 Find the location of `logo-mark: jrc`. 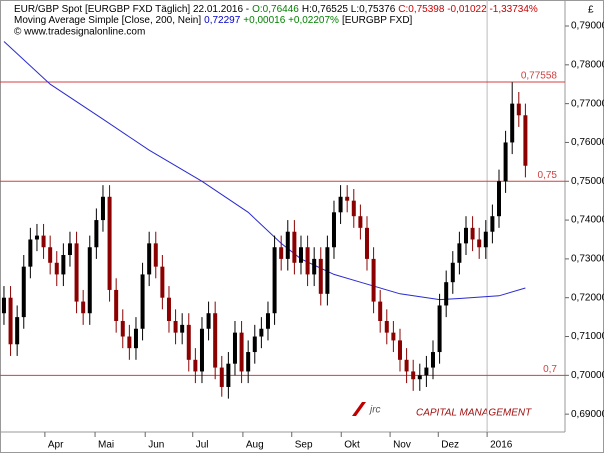

logo-mark: jrc is located at coordinates (374, 410).